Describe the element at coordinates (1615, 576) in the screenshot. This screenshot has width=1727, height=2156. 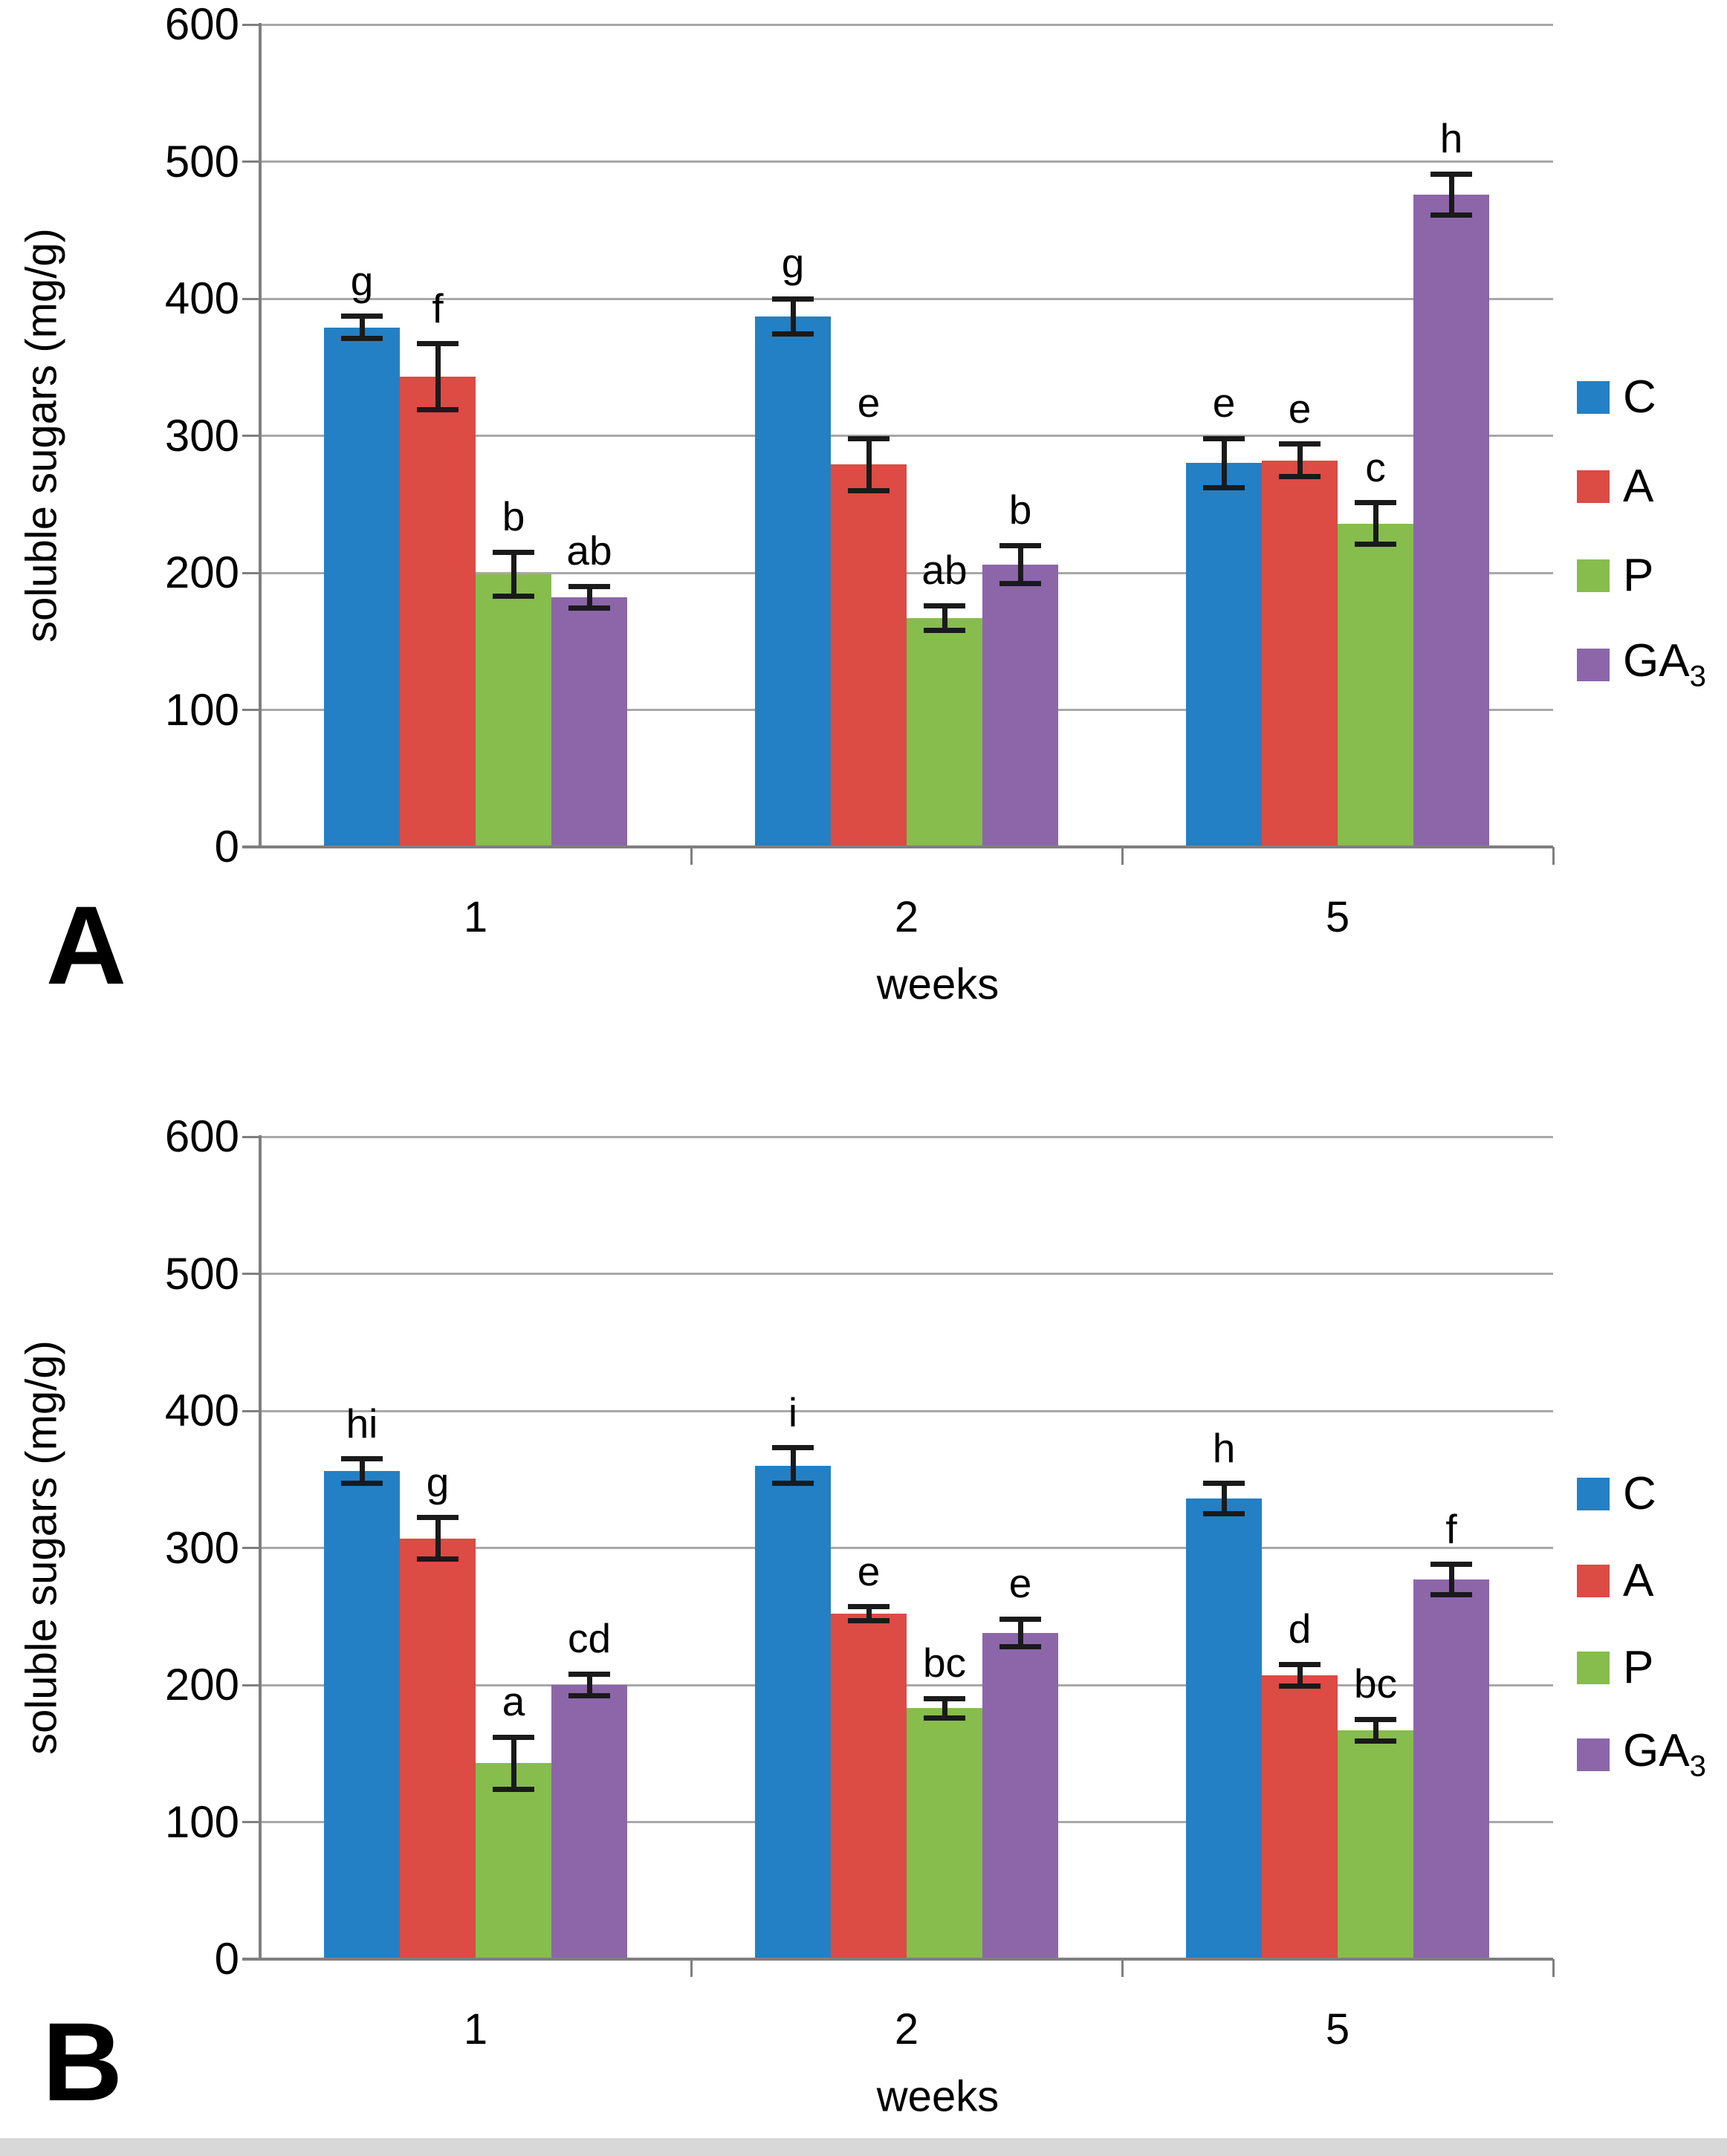
I see `legend-item-P: P` at that location.